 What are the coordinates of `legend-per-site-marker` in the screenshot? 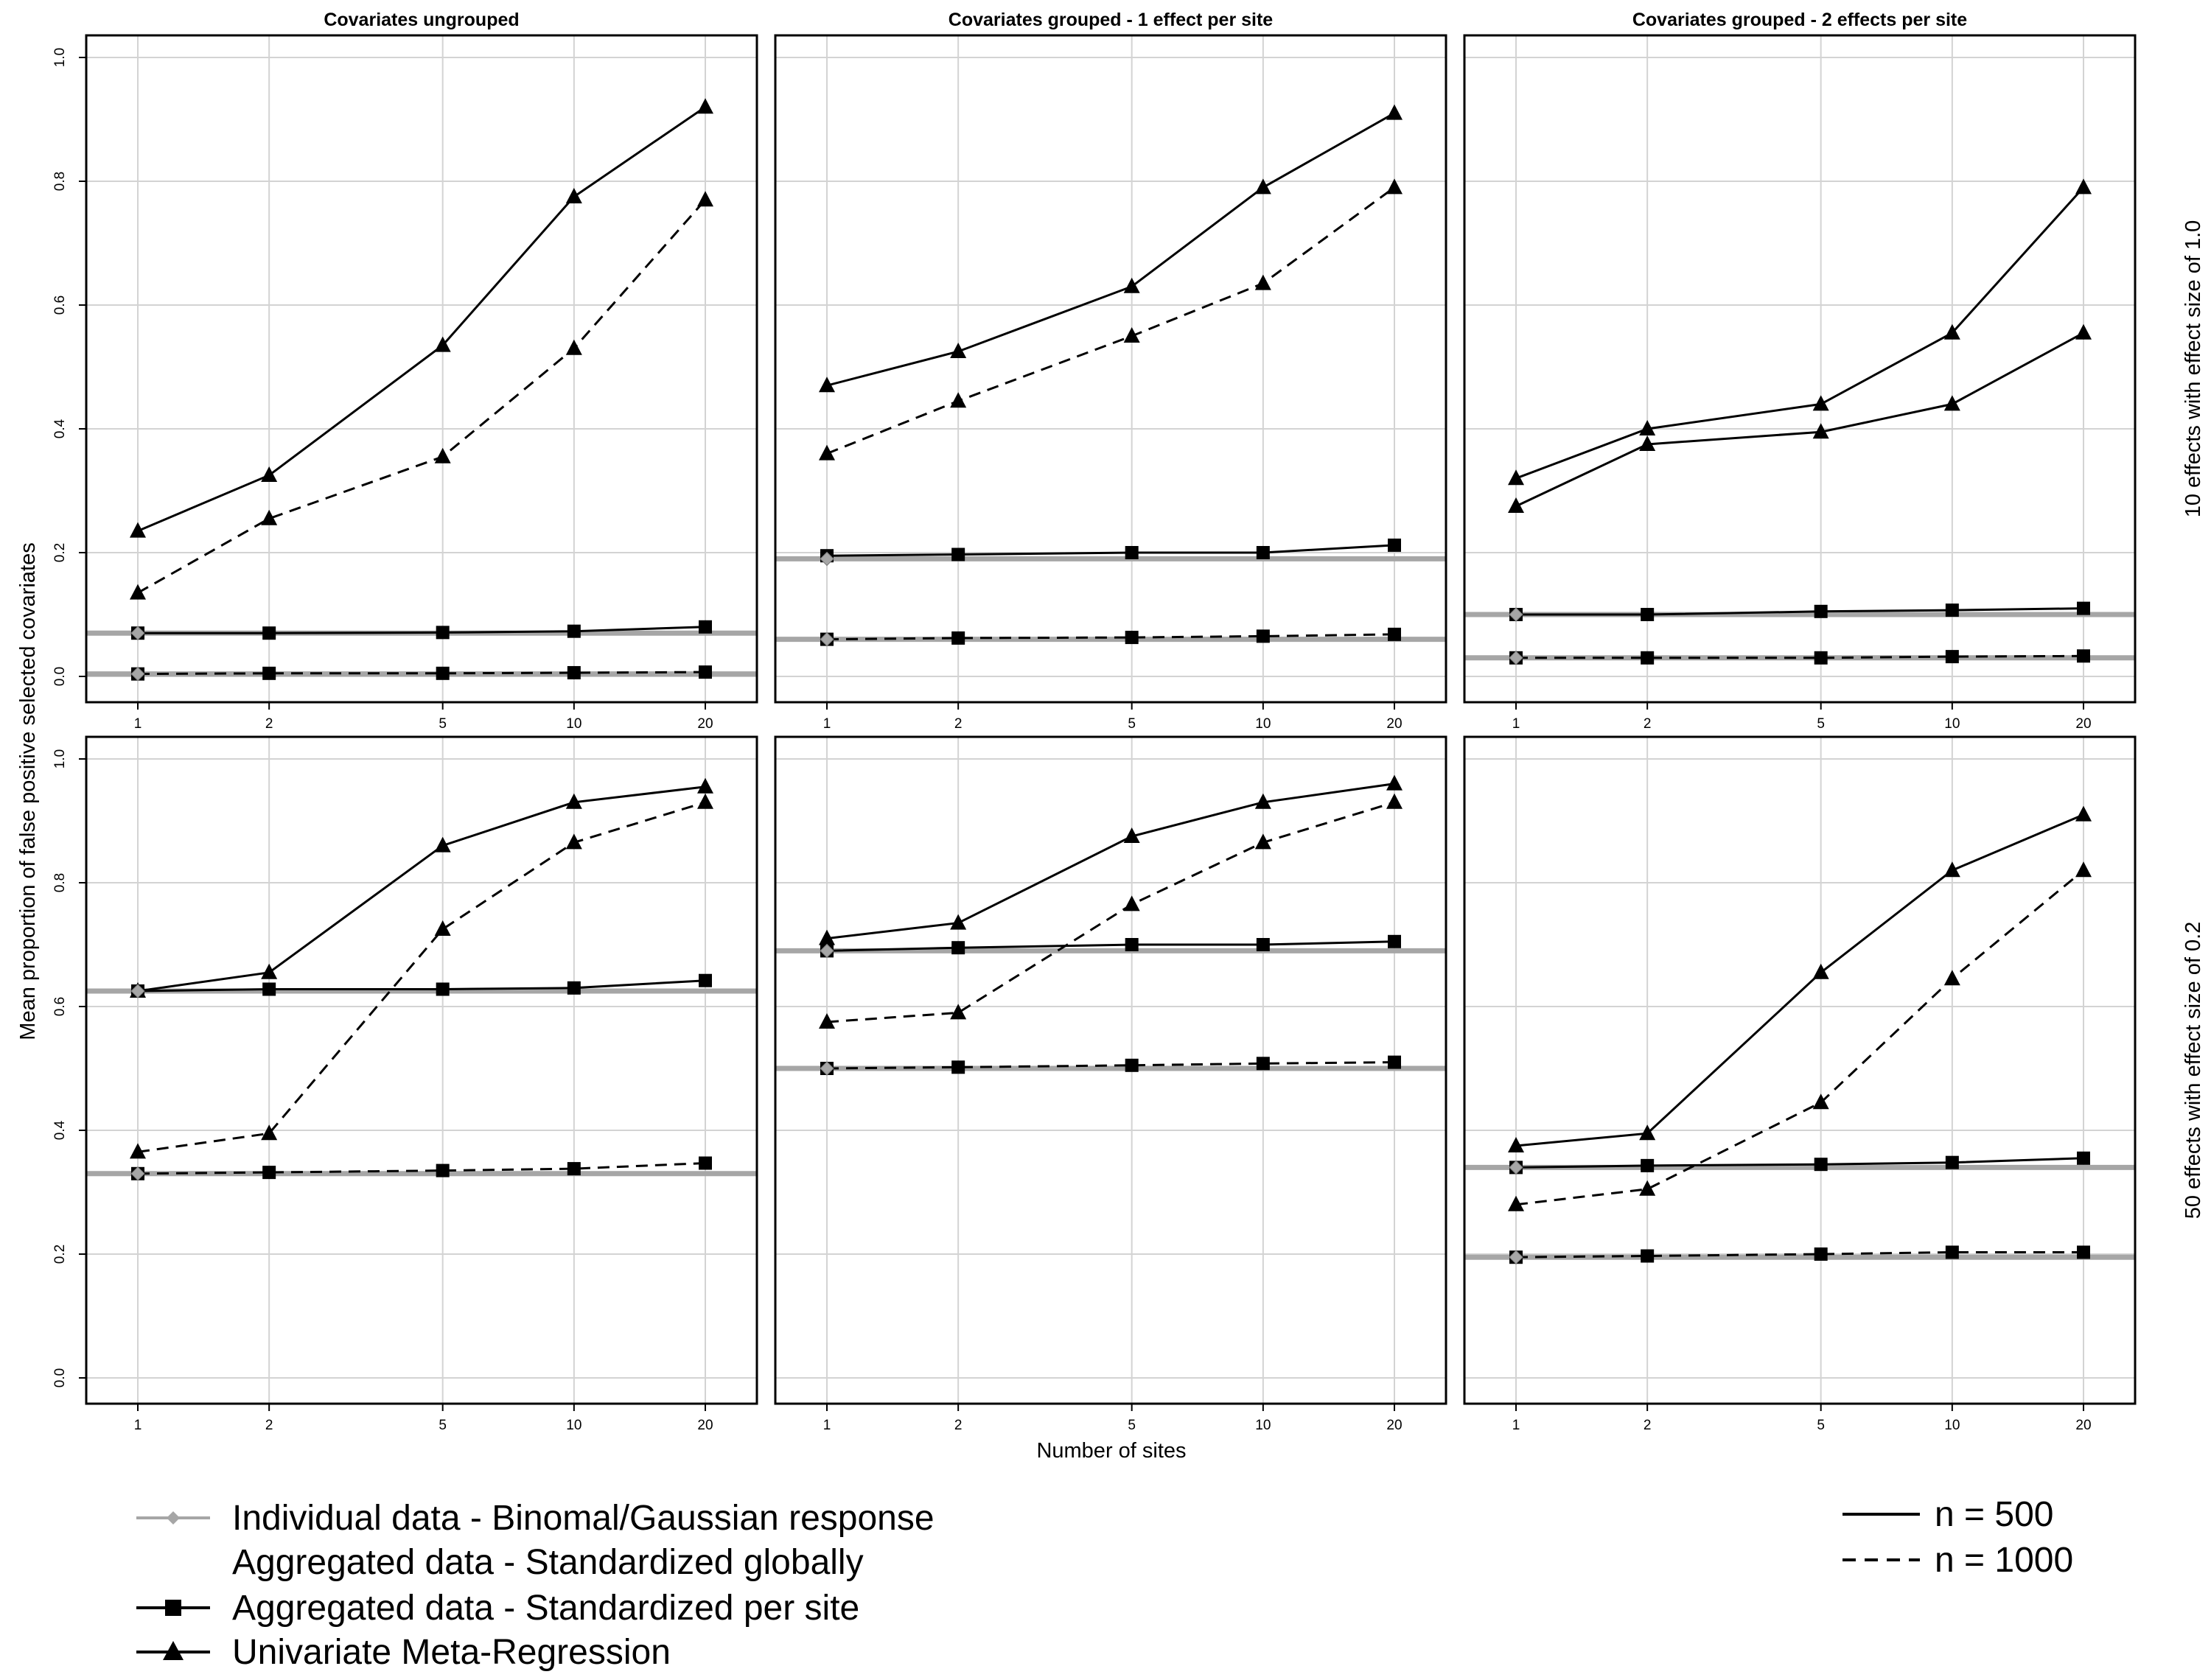 It's located at (173, 1608).